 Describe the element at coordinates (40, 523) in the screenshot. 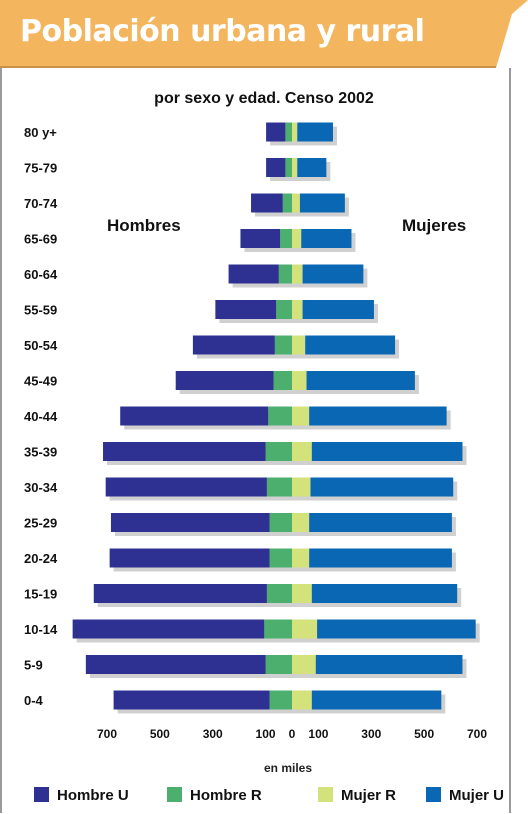

I see `age-tick-label: 25-29` at that location.